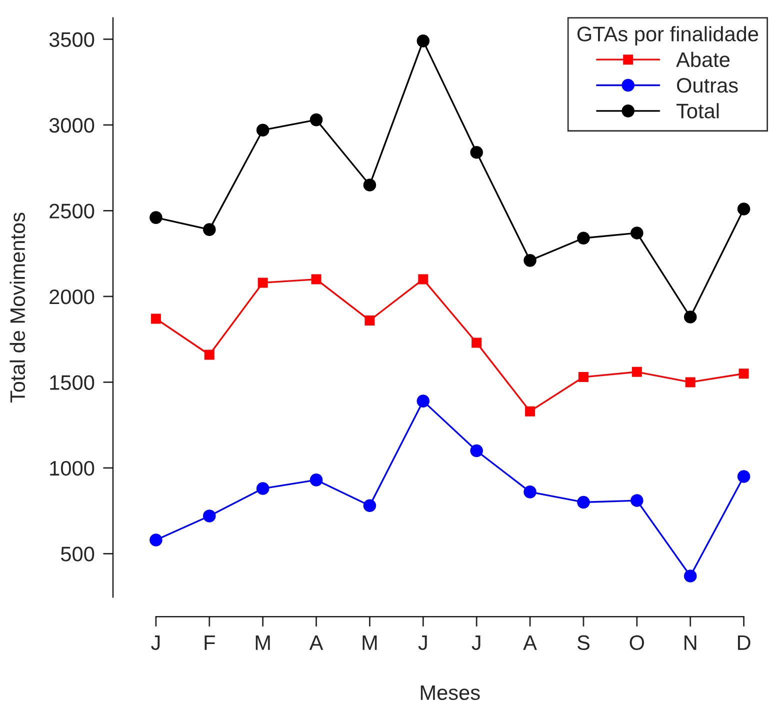  Describe the element at coordinates (703, 60) in the screenshot. I see `legend-label: Abate` at that location.